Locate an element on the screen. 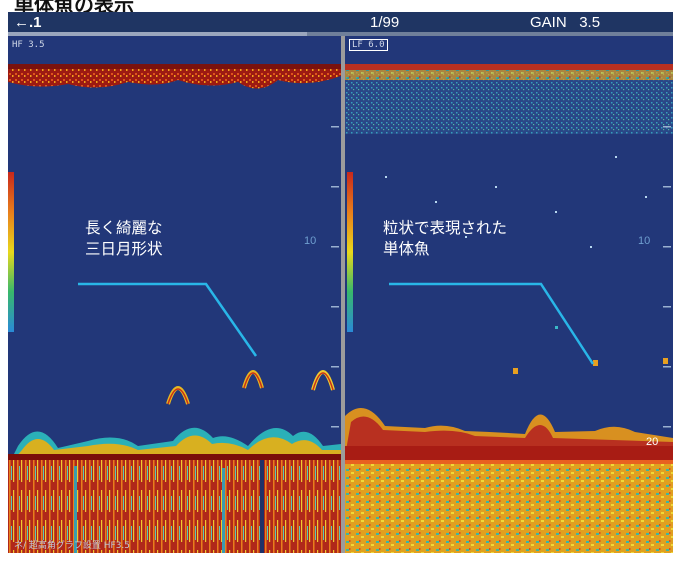 The width and height of the screenshot is (678, 563). right-depth-label-bottom: 20 is located at coordinates (652, 442).